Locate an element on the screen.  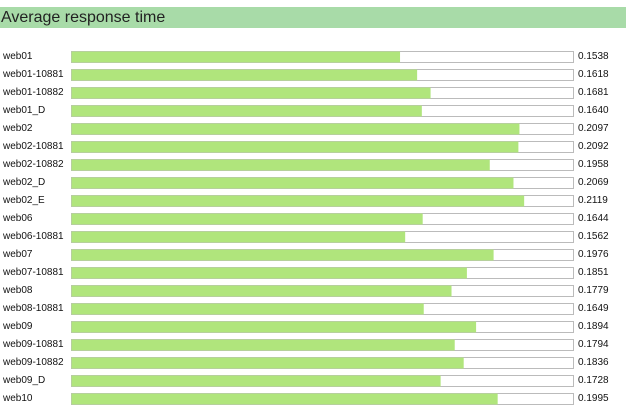
chart-title: Average response time is located at coordinates (83, 17).